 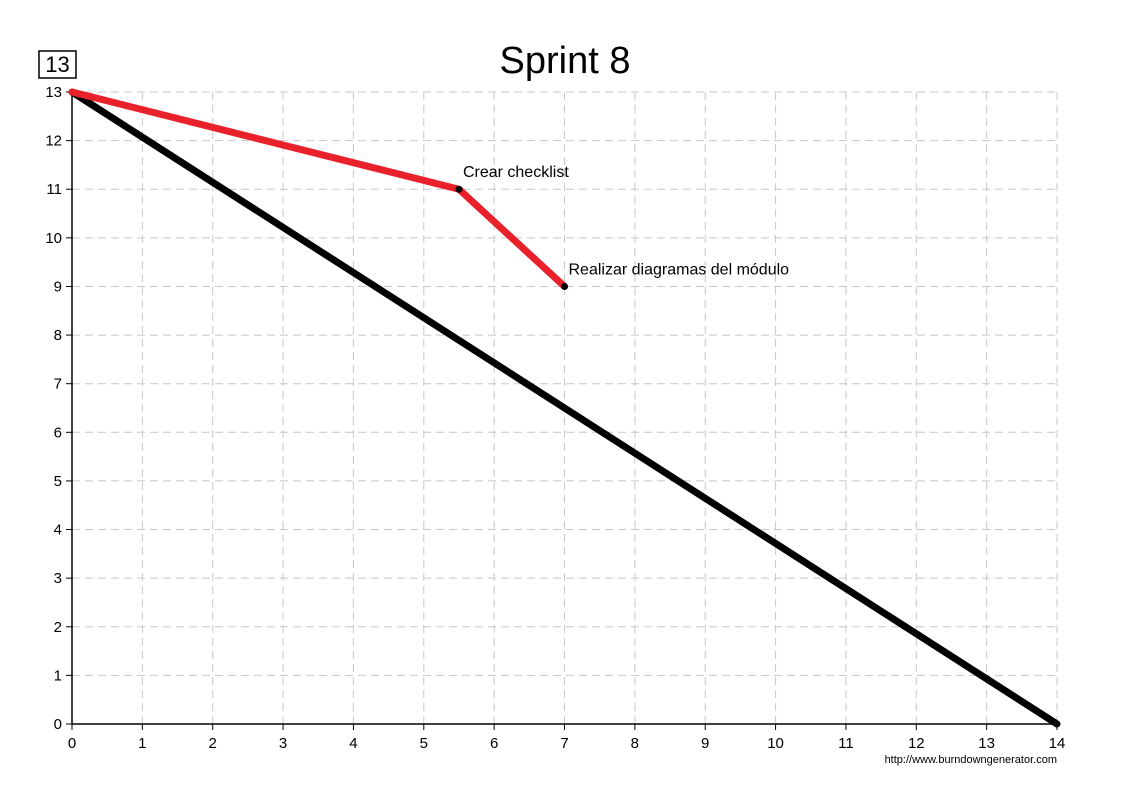 I want to click on annotation-label: Crear checklist, so click(x=516, y=172).